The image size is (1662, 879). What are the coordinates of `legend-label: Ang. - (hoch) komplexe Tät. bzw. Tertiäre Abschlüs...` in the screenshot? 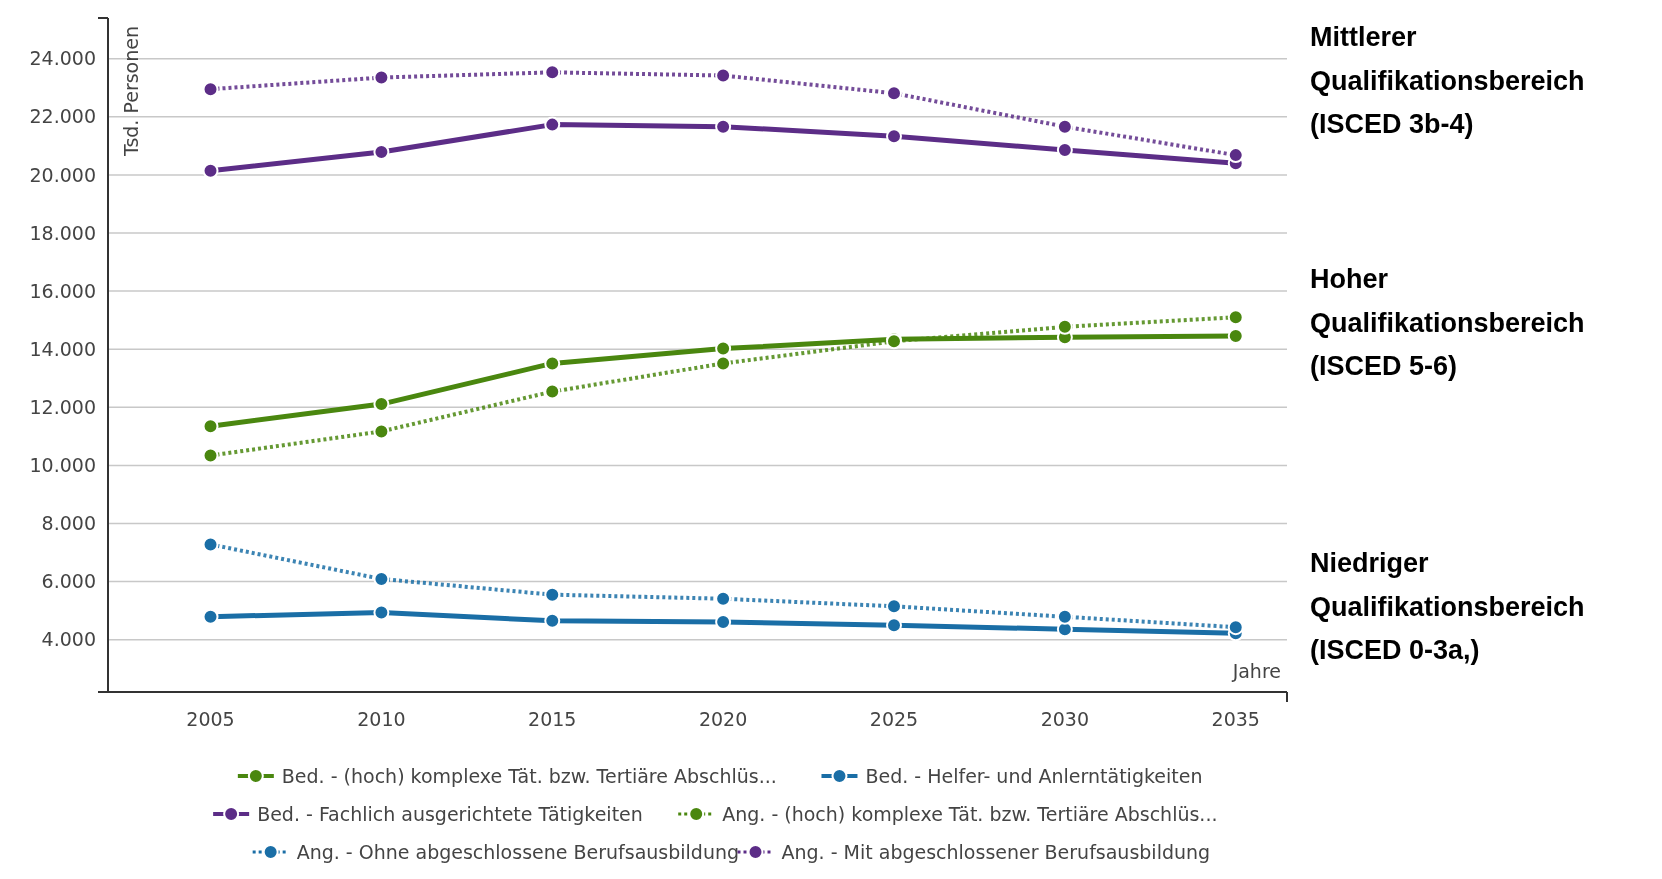 It's located at (970, 813).